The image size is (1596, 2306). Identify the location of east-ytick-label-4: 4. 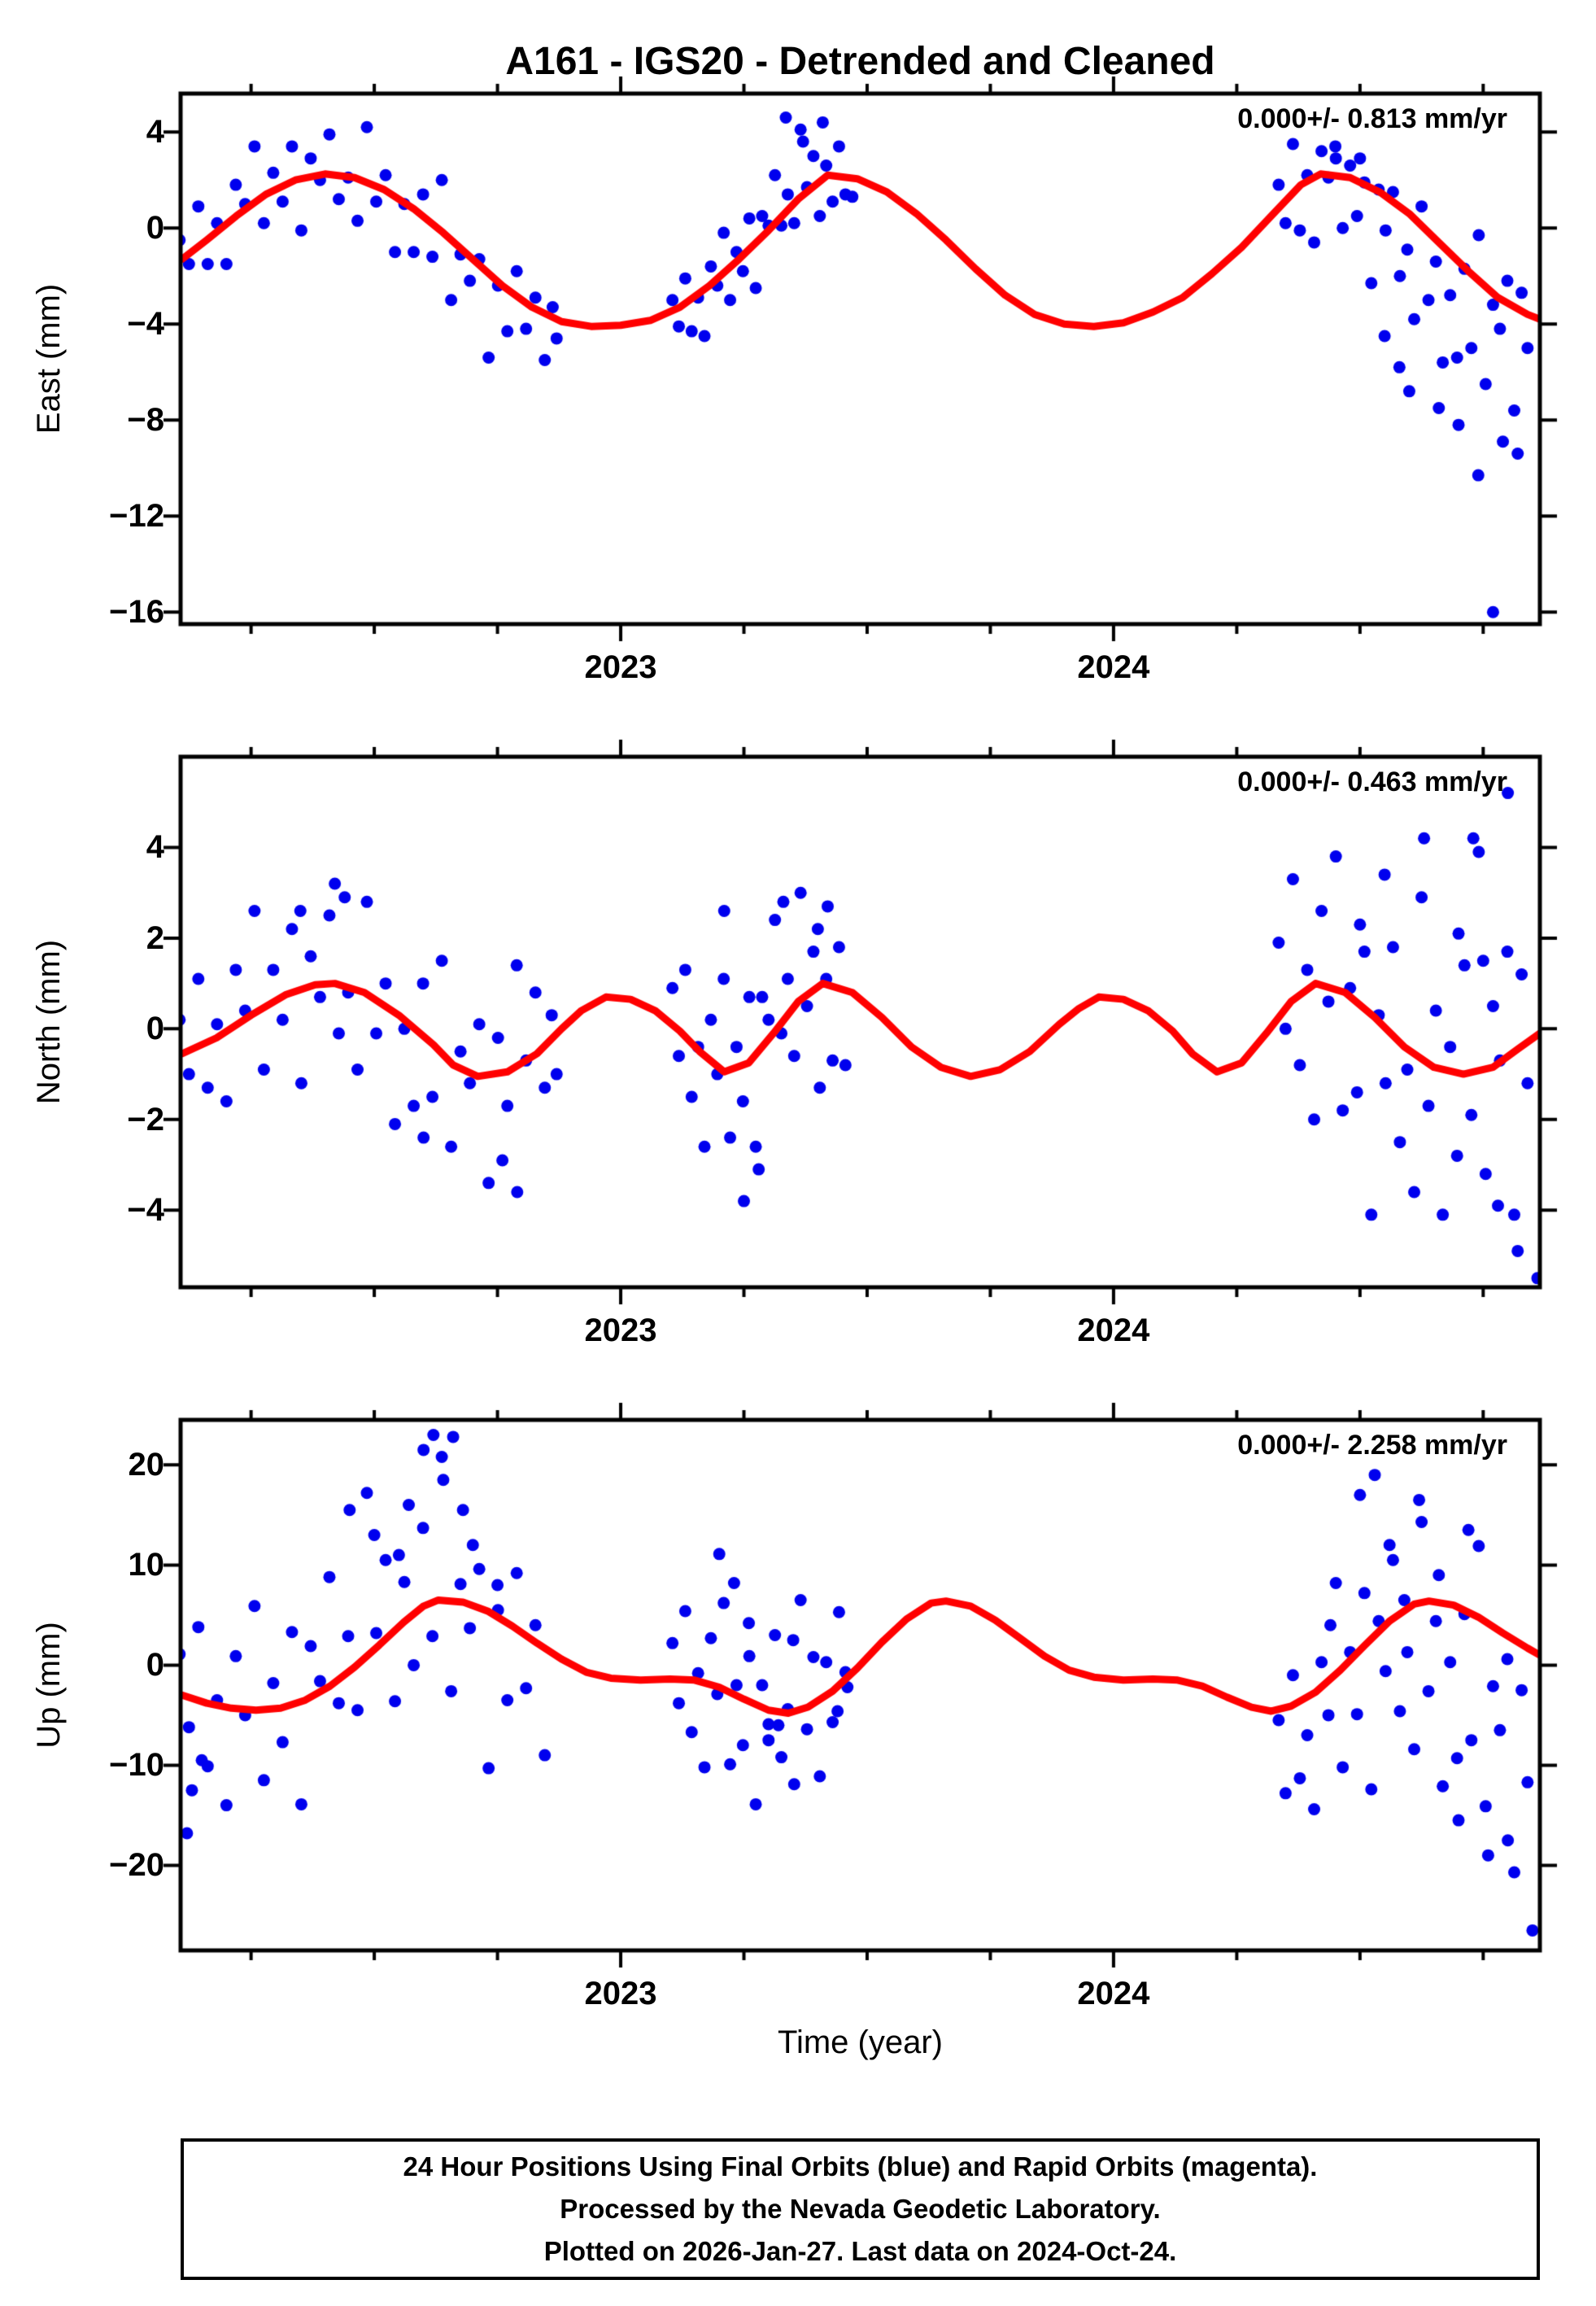
(155, 132).